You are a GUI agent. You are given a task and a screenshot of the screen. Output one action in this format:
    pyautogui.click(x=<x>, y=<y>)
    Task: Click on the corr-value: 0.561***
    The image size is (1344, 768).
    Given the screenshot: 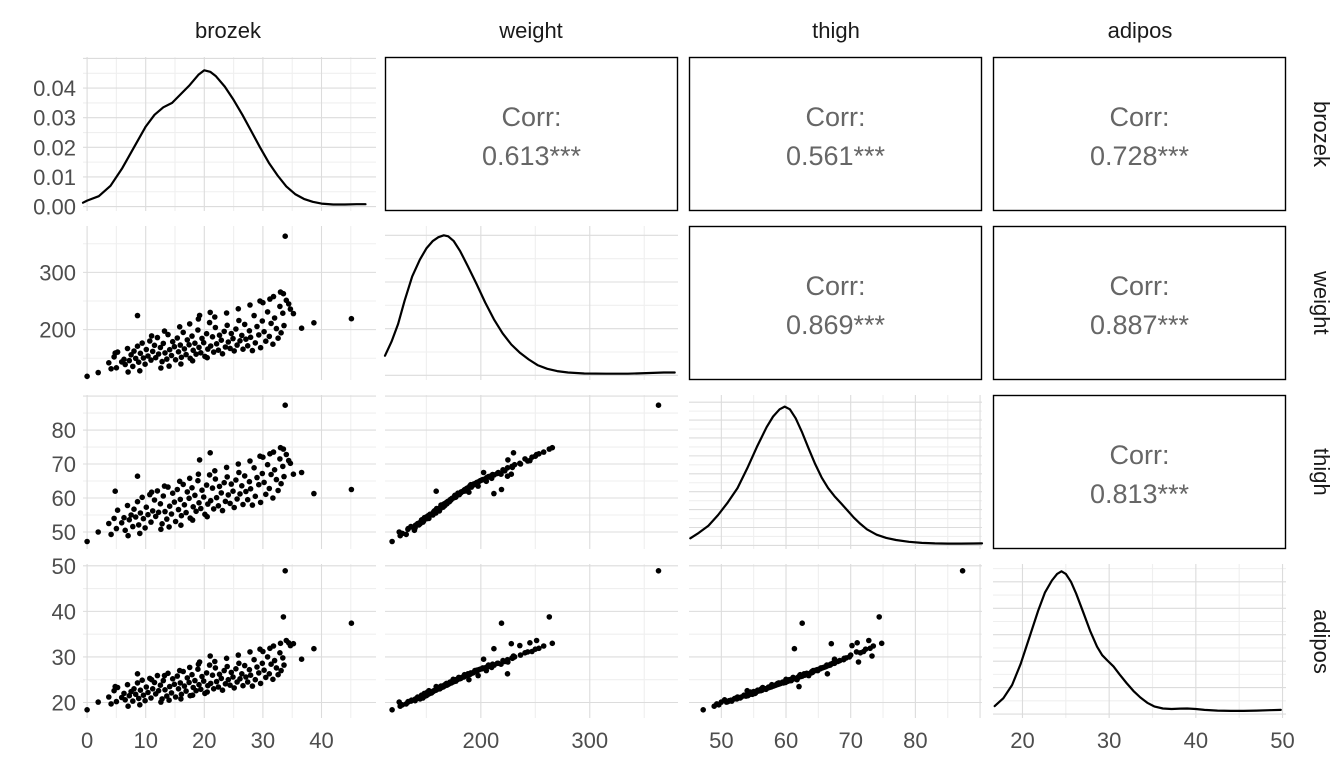 What is the action you would take?
    pyautogui.click(x=836, y=156)
    